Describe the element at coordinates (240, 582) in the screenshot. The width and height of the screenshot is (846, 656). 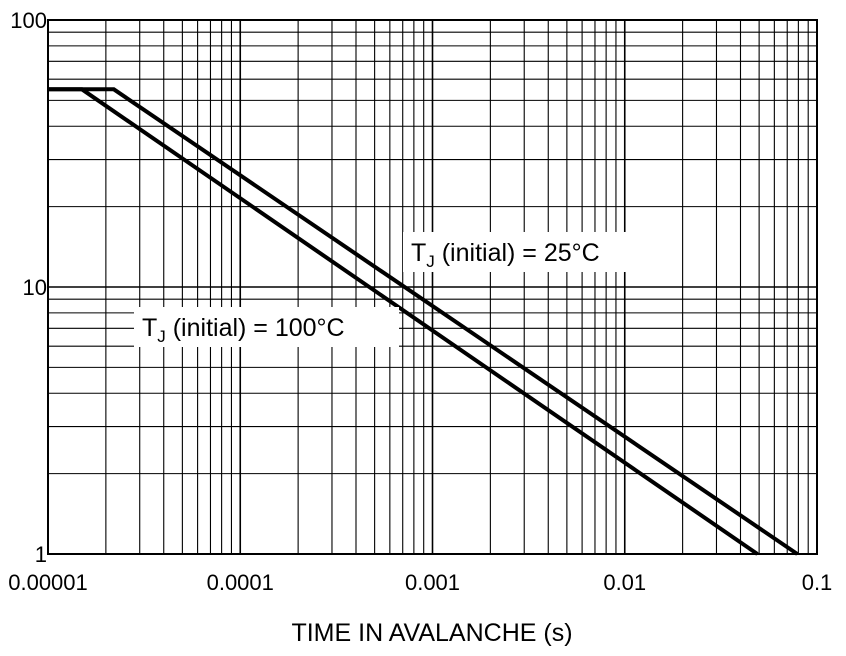
I see `x-tick-label: 0.0001` at that location.